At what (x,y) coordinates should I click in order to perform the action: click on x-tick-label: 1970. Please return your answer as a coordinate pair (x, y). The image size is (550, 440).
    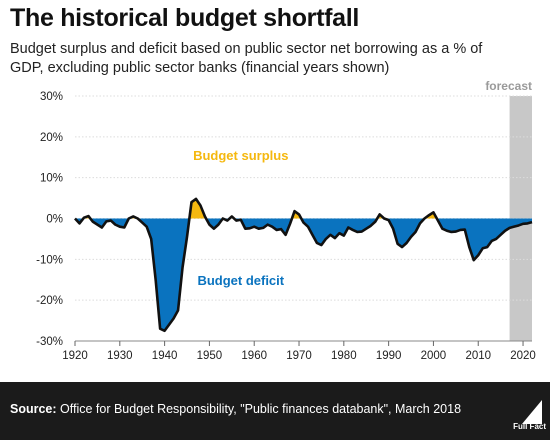
    Looking at the image, I should click on (299, 356).